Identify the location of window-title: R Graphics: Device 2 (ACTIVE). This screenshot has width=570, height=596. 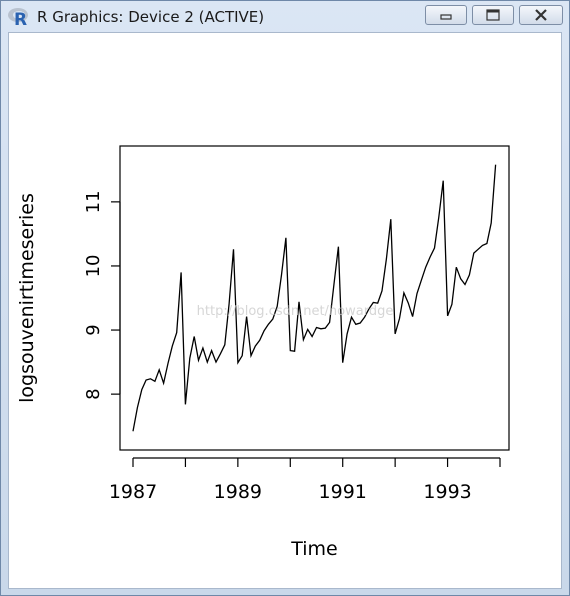
(151, 17).